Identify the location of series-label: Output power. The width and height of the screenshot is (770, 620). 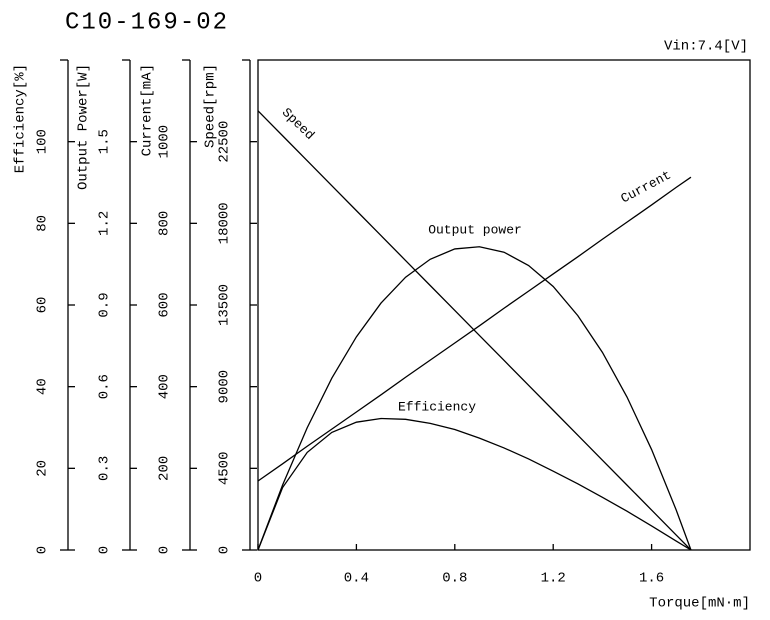
(475, 229).